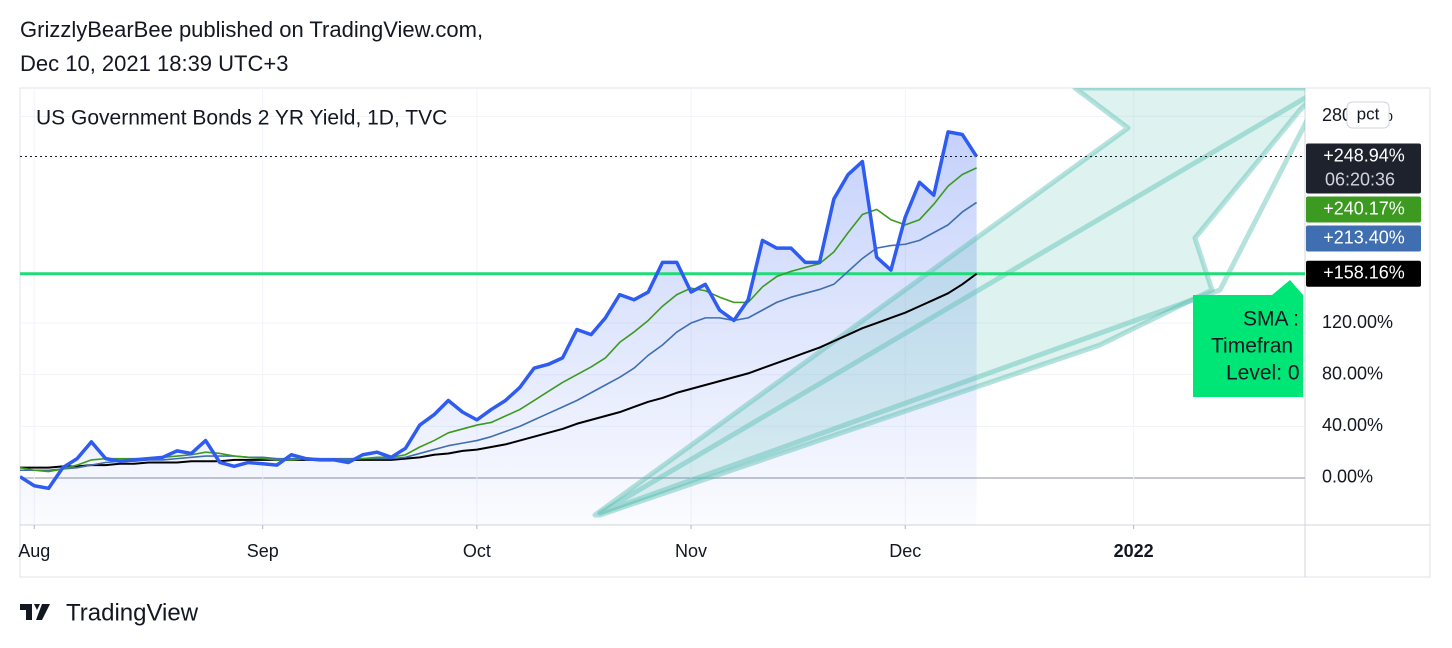 The height and width of the screenshot is (648, 1452). Describe the element at coordinates (1364, 155) in the screenshot. I see `price-label-text: +248.94%` at that location.